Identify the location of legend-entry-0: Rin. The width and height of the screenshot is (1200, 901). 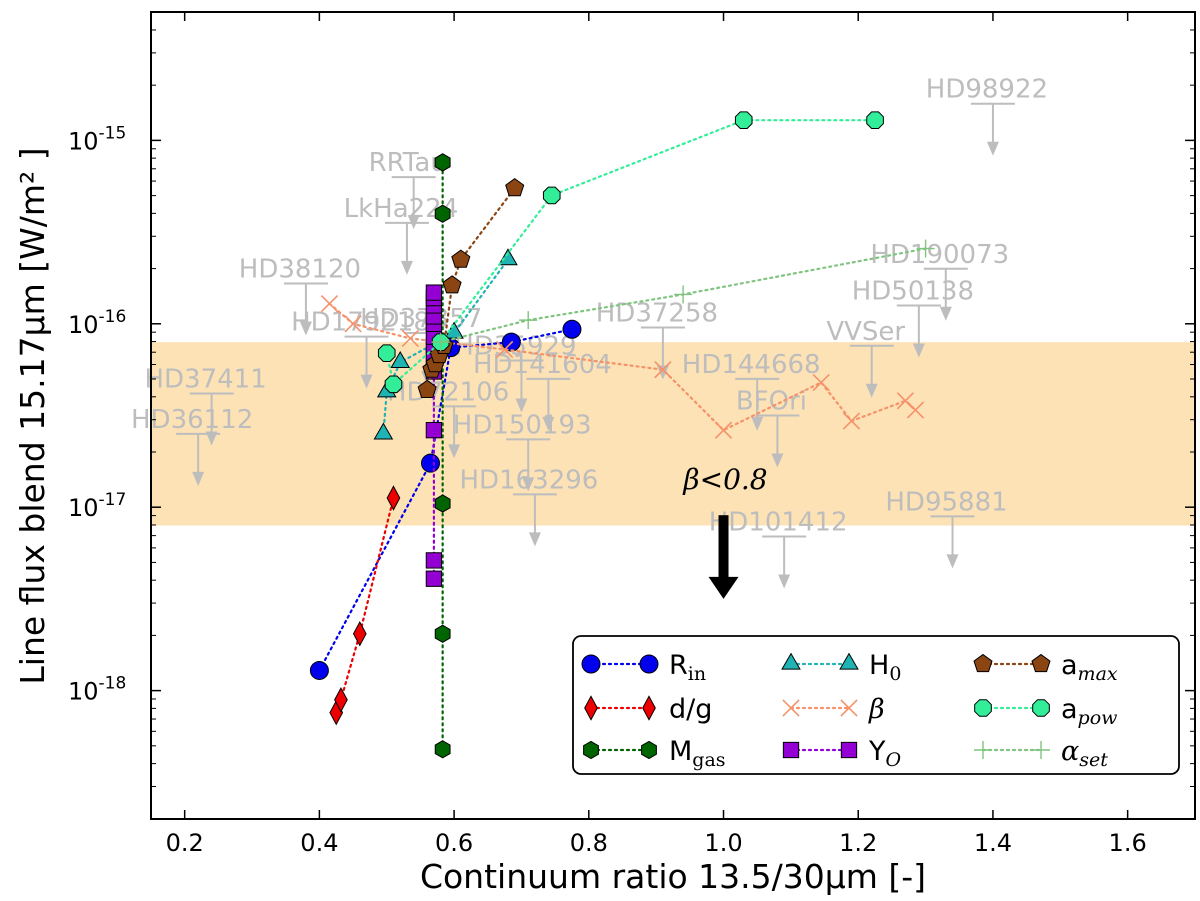
(643, 667).